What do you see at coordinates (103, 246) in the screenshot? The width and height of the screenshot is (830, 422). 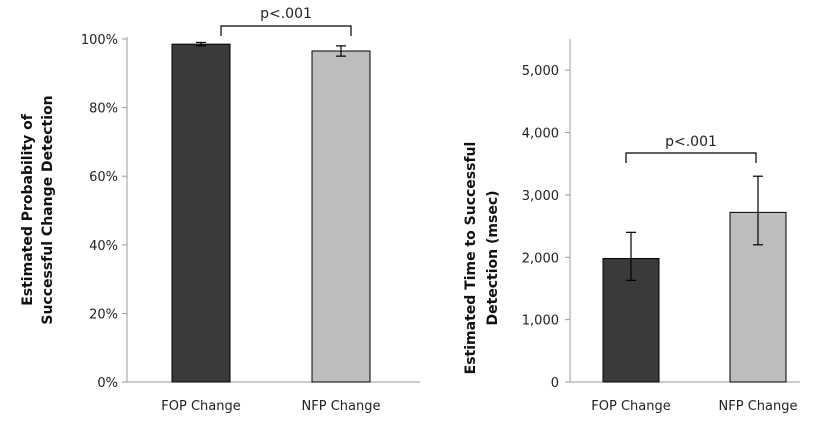 I see `y-tick-label: 40%` at bounding box center [103, 246].